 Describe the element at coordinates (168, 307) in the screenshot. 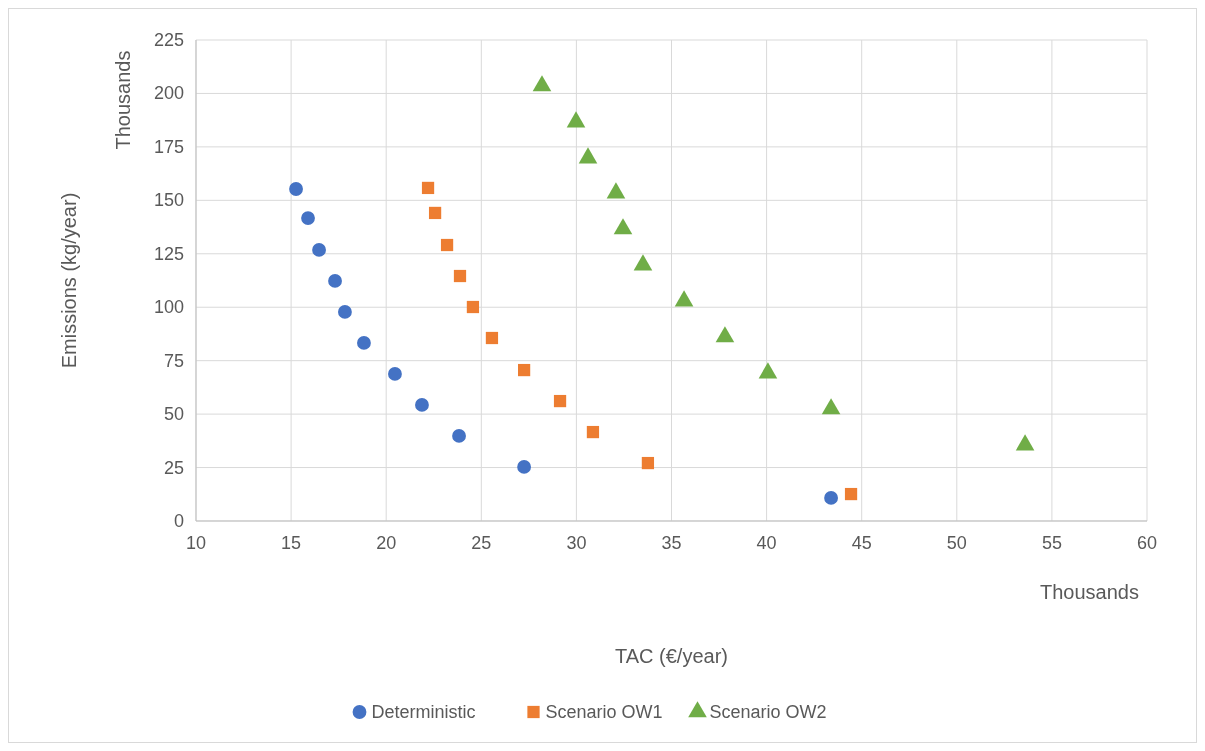

I see `y-tick-label: 100` at that location.